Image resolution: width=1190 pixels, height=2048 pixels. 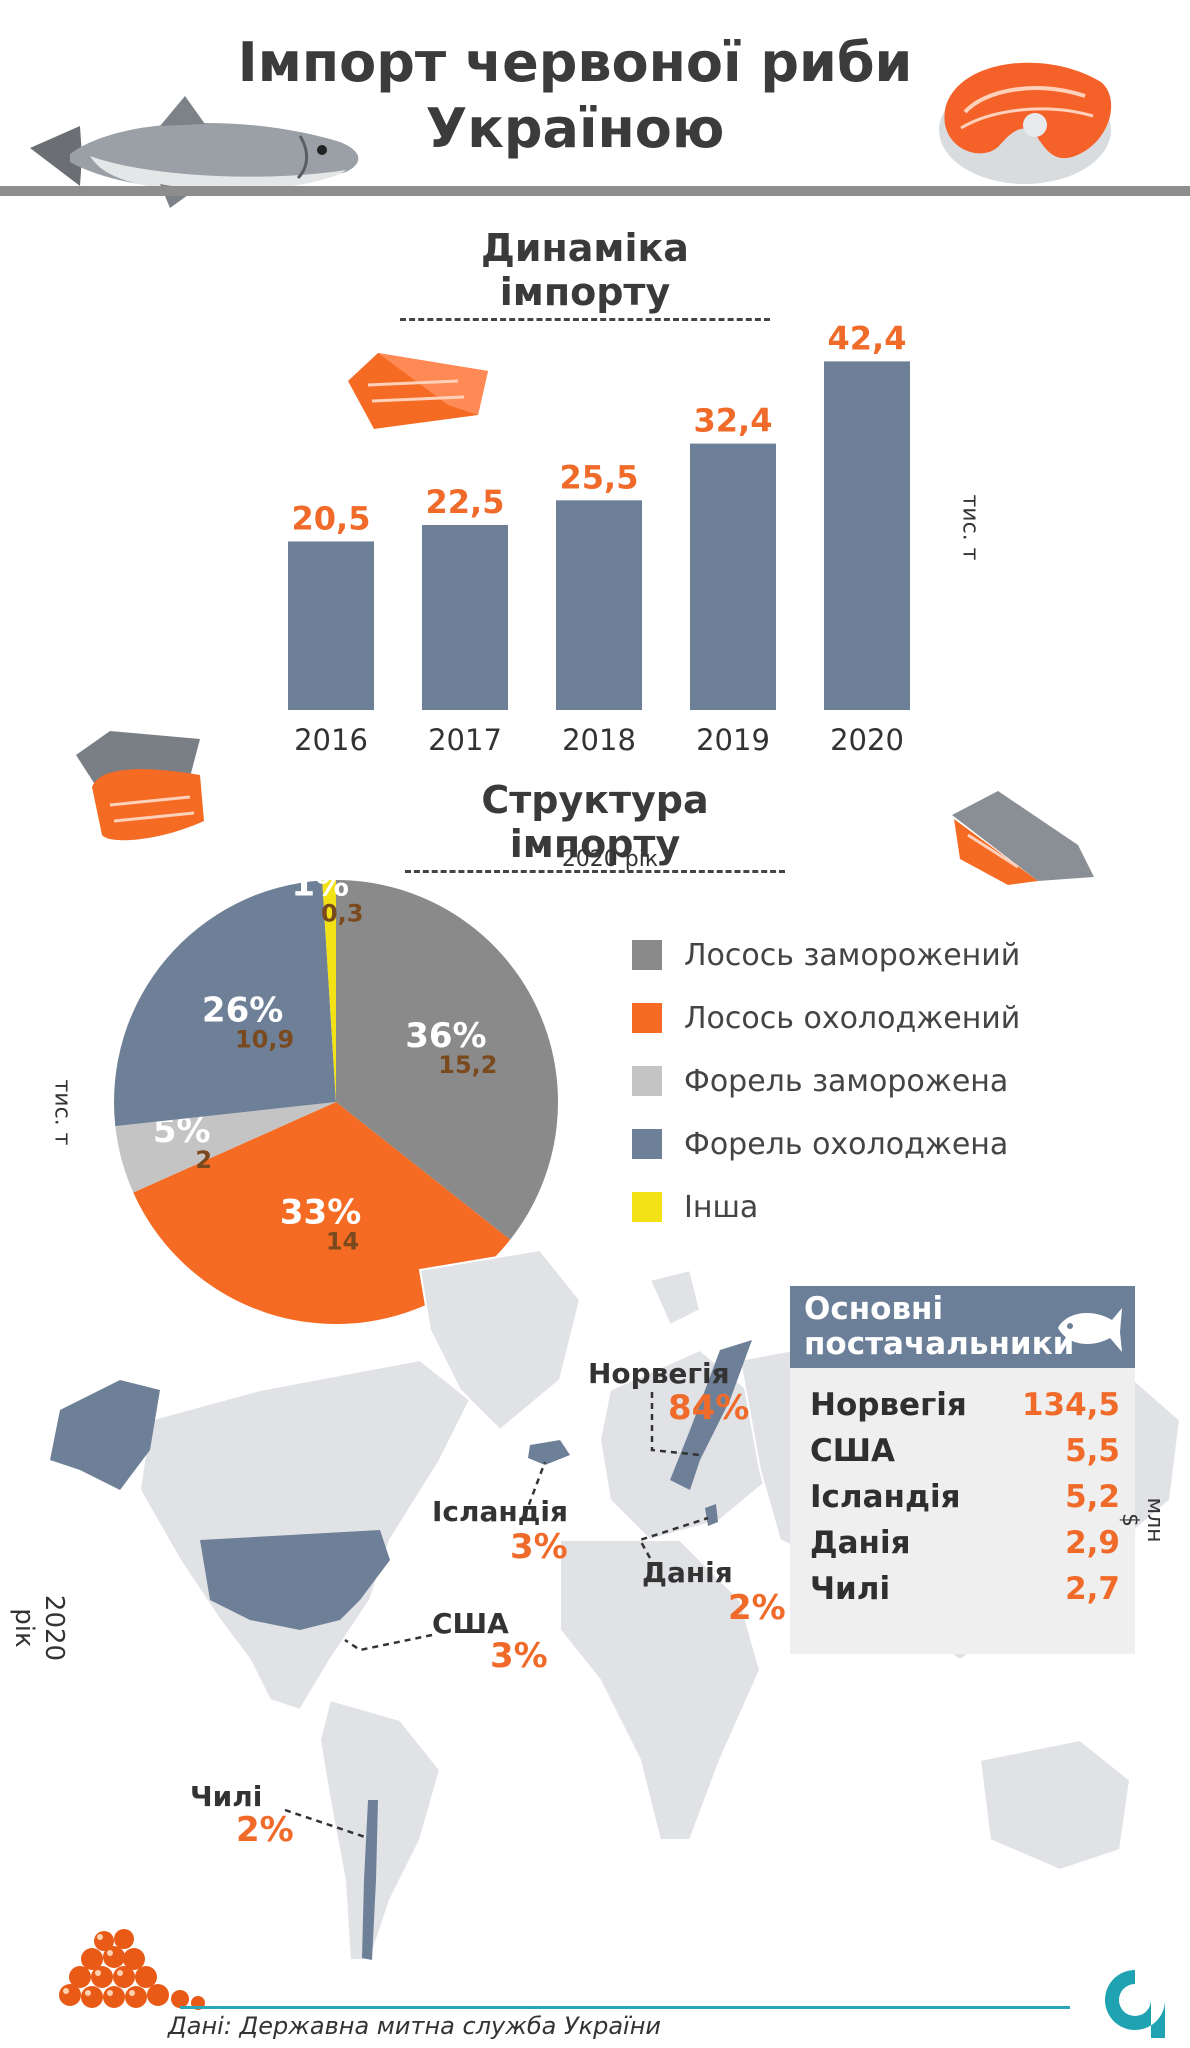 I want to click on pie-value-label: 10,9, so click(x=264, y=1039).